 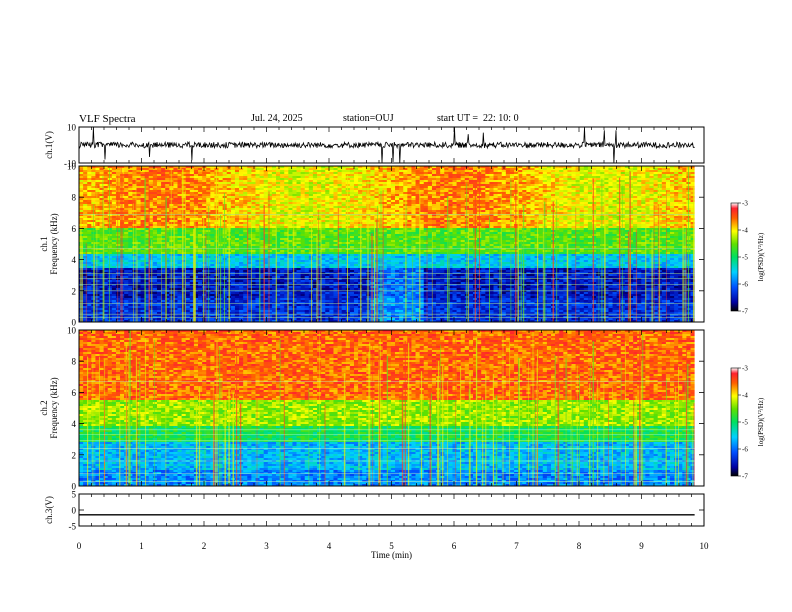 What do you see at coordinates (478, 118) in the screenshot?
I see `start-time-label: start UT = 22: 10: 0` at bounding box center [478, 118].